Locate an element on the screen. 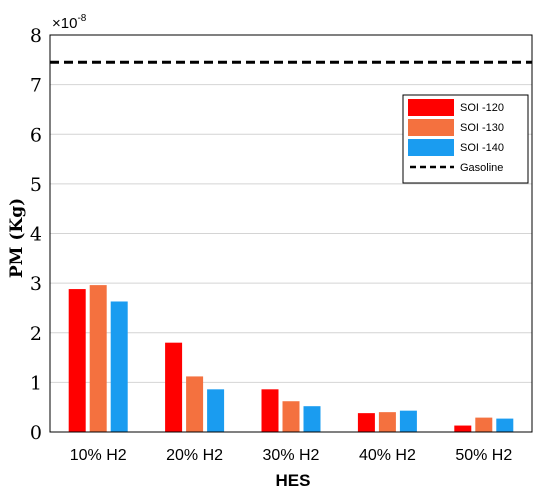 This screenshot has height=499, width=550. x-axis-title: HES is located at coordinates (293, 480).